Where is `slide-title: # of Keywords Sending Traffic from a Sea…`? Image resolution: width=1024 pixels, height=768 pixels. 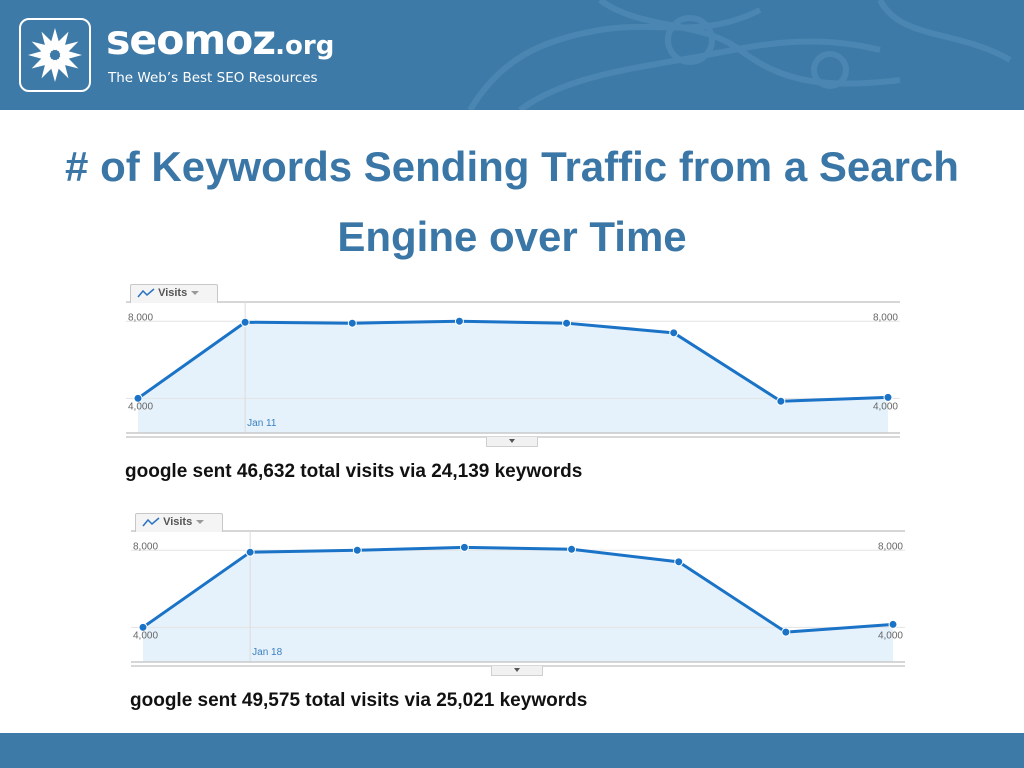 slide-title: # of Keywords Sending Traffic from a Sea… is located at coordinates (512, 201).